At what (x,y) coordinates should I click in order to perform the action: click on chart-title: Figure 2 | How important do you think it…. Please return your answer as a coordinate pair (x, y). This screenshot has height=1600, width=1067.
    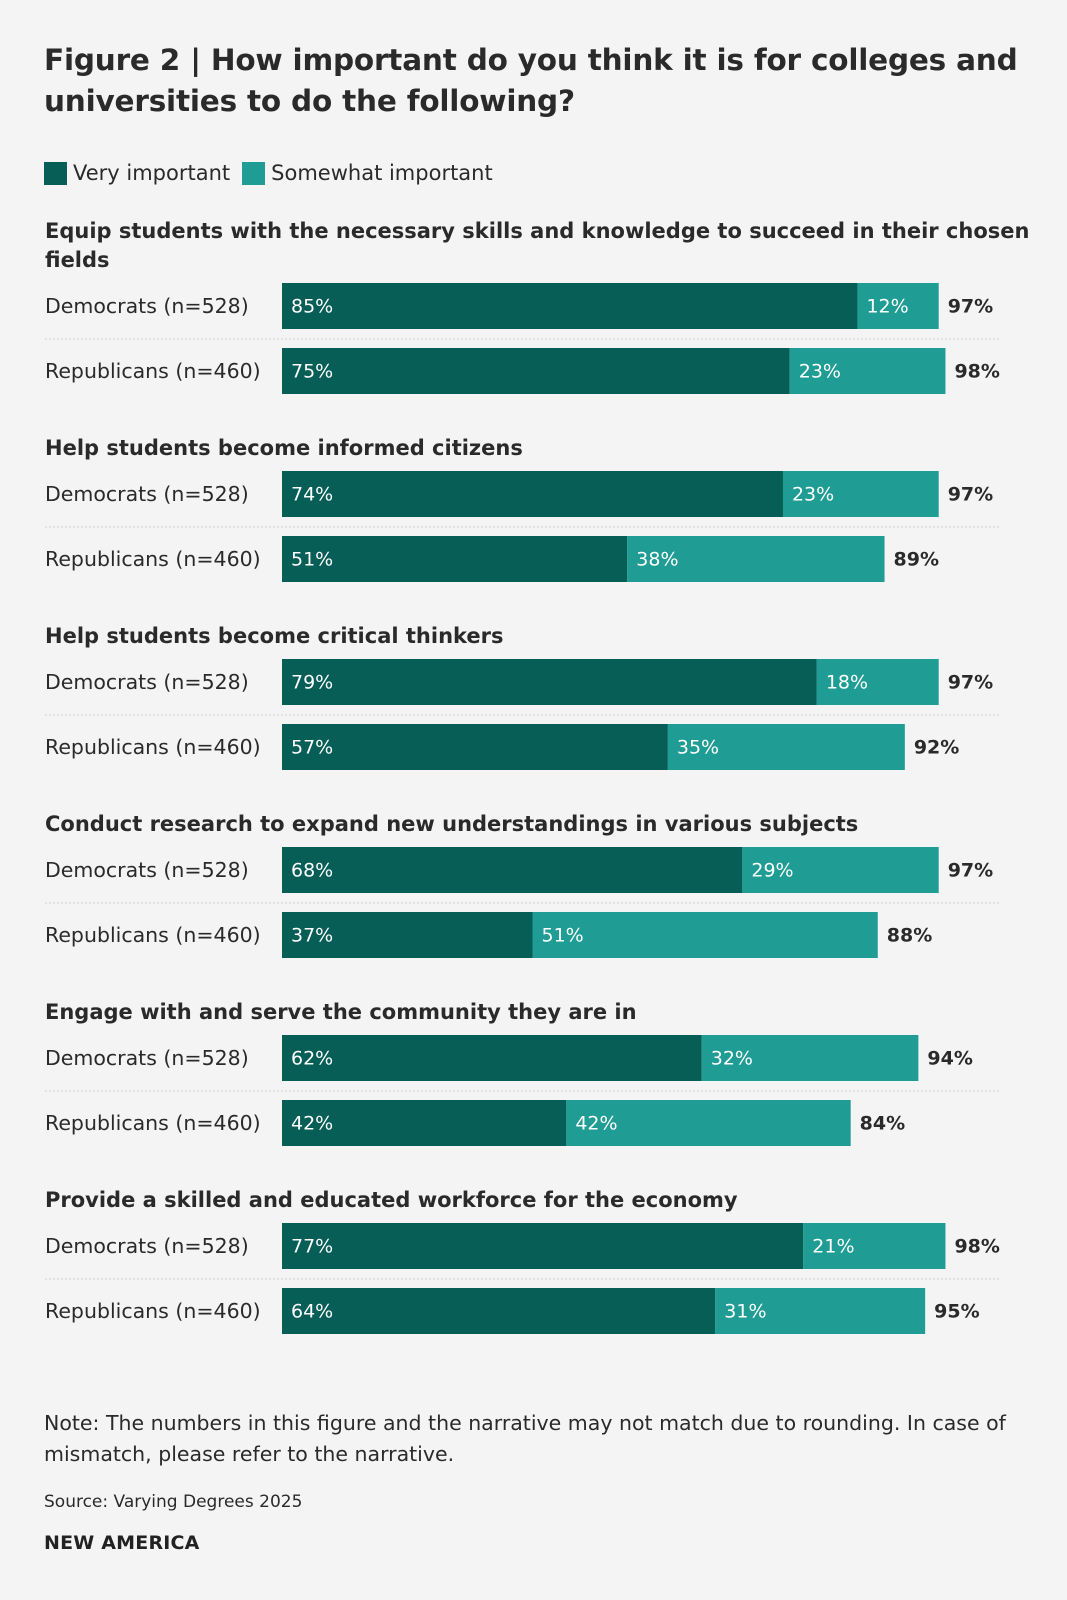
    Looking at the image, I should click on (531, 80).